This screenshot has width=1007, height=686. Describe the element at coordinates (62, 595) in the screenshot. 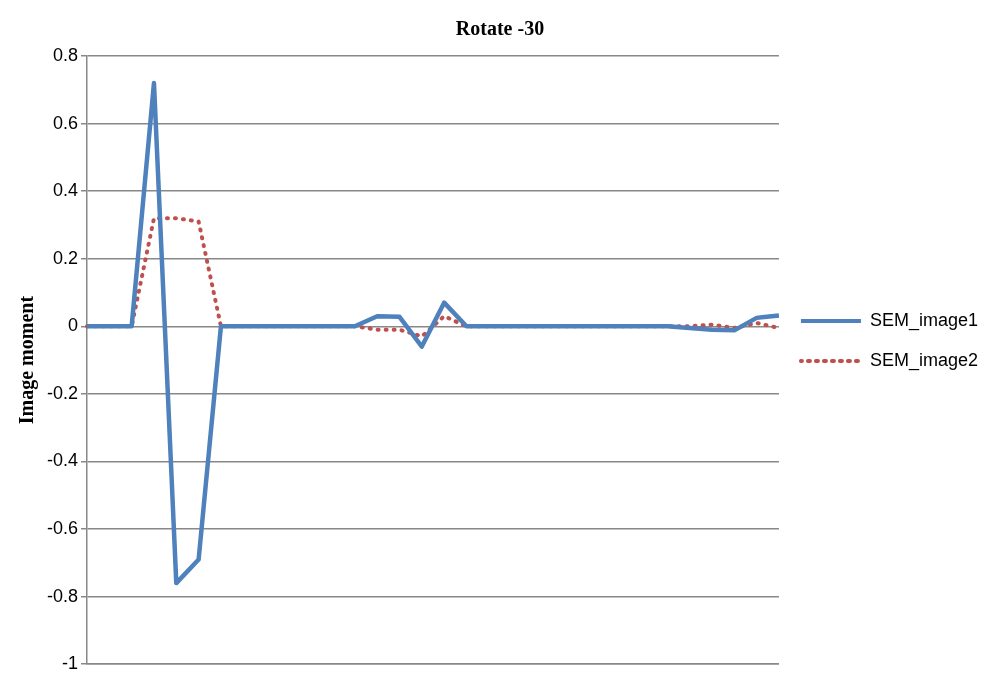

I see `y-tick-label: -0.8` at that location.